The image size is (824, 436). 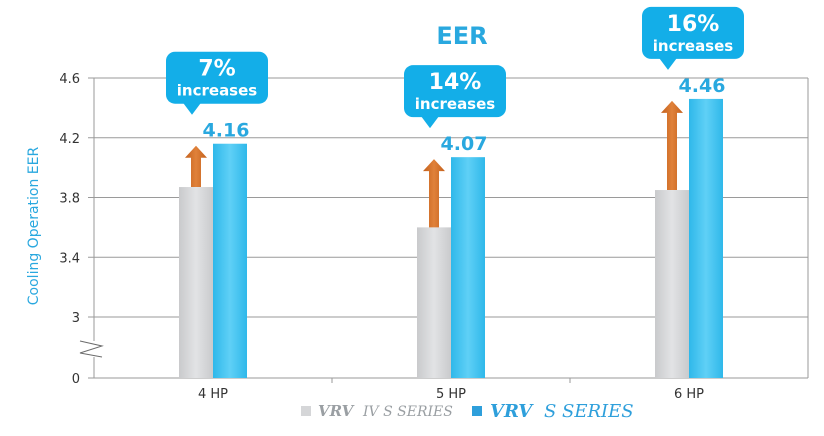 What do you see at coordinates (464, 144) in the screenshot?
I see `data-label: 4.07` at bounding box center [464, 144].